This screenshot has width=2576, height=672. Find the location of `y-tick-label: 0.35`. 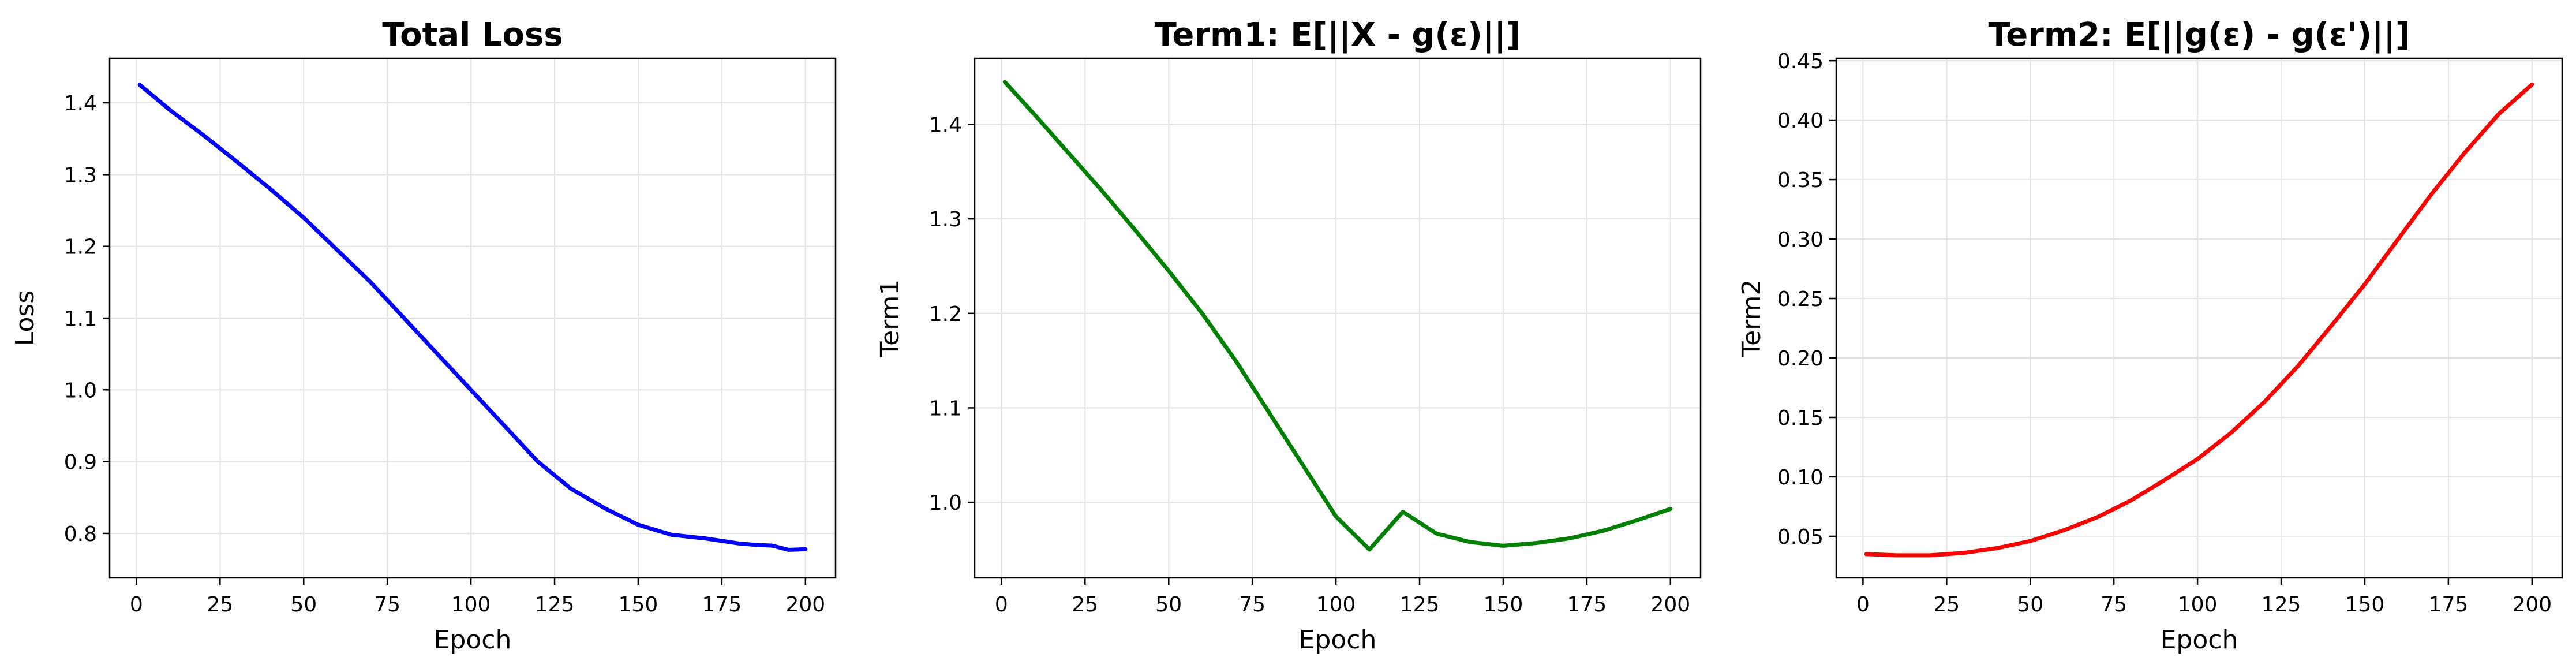

y-tick-label: 0.35 is located at coordinates (1800, 180).